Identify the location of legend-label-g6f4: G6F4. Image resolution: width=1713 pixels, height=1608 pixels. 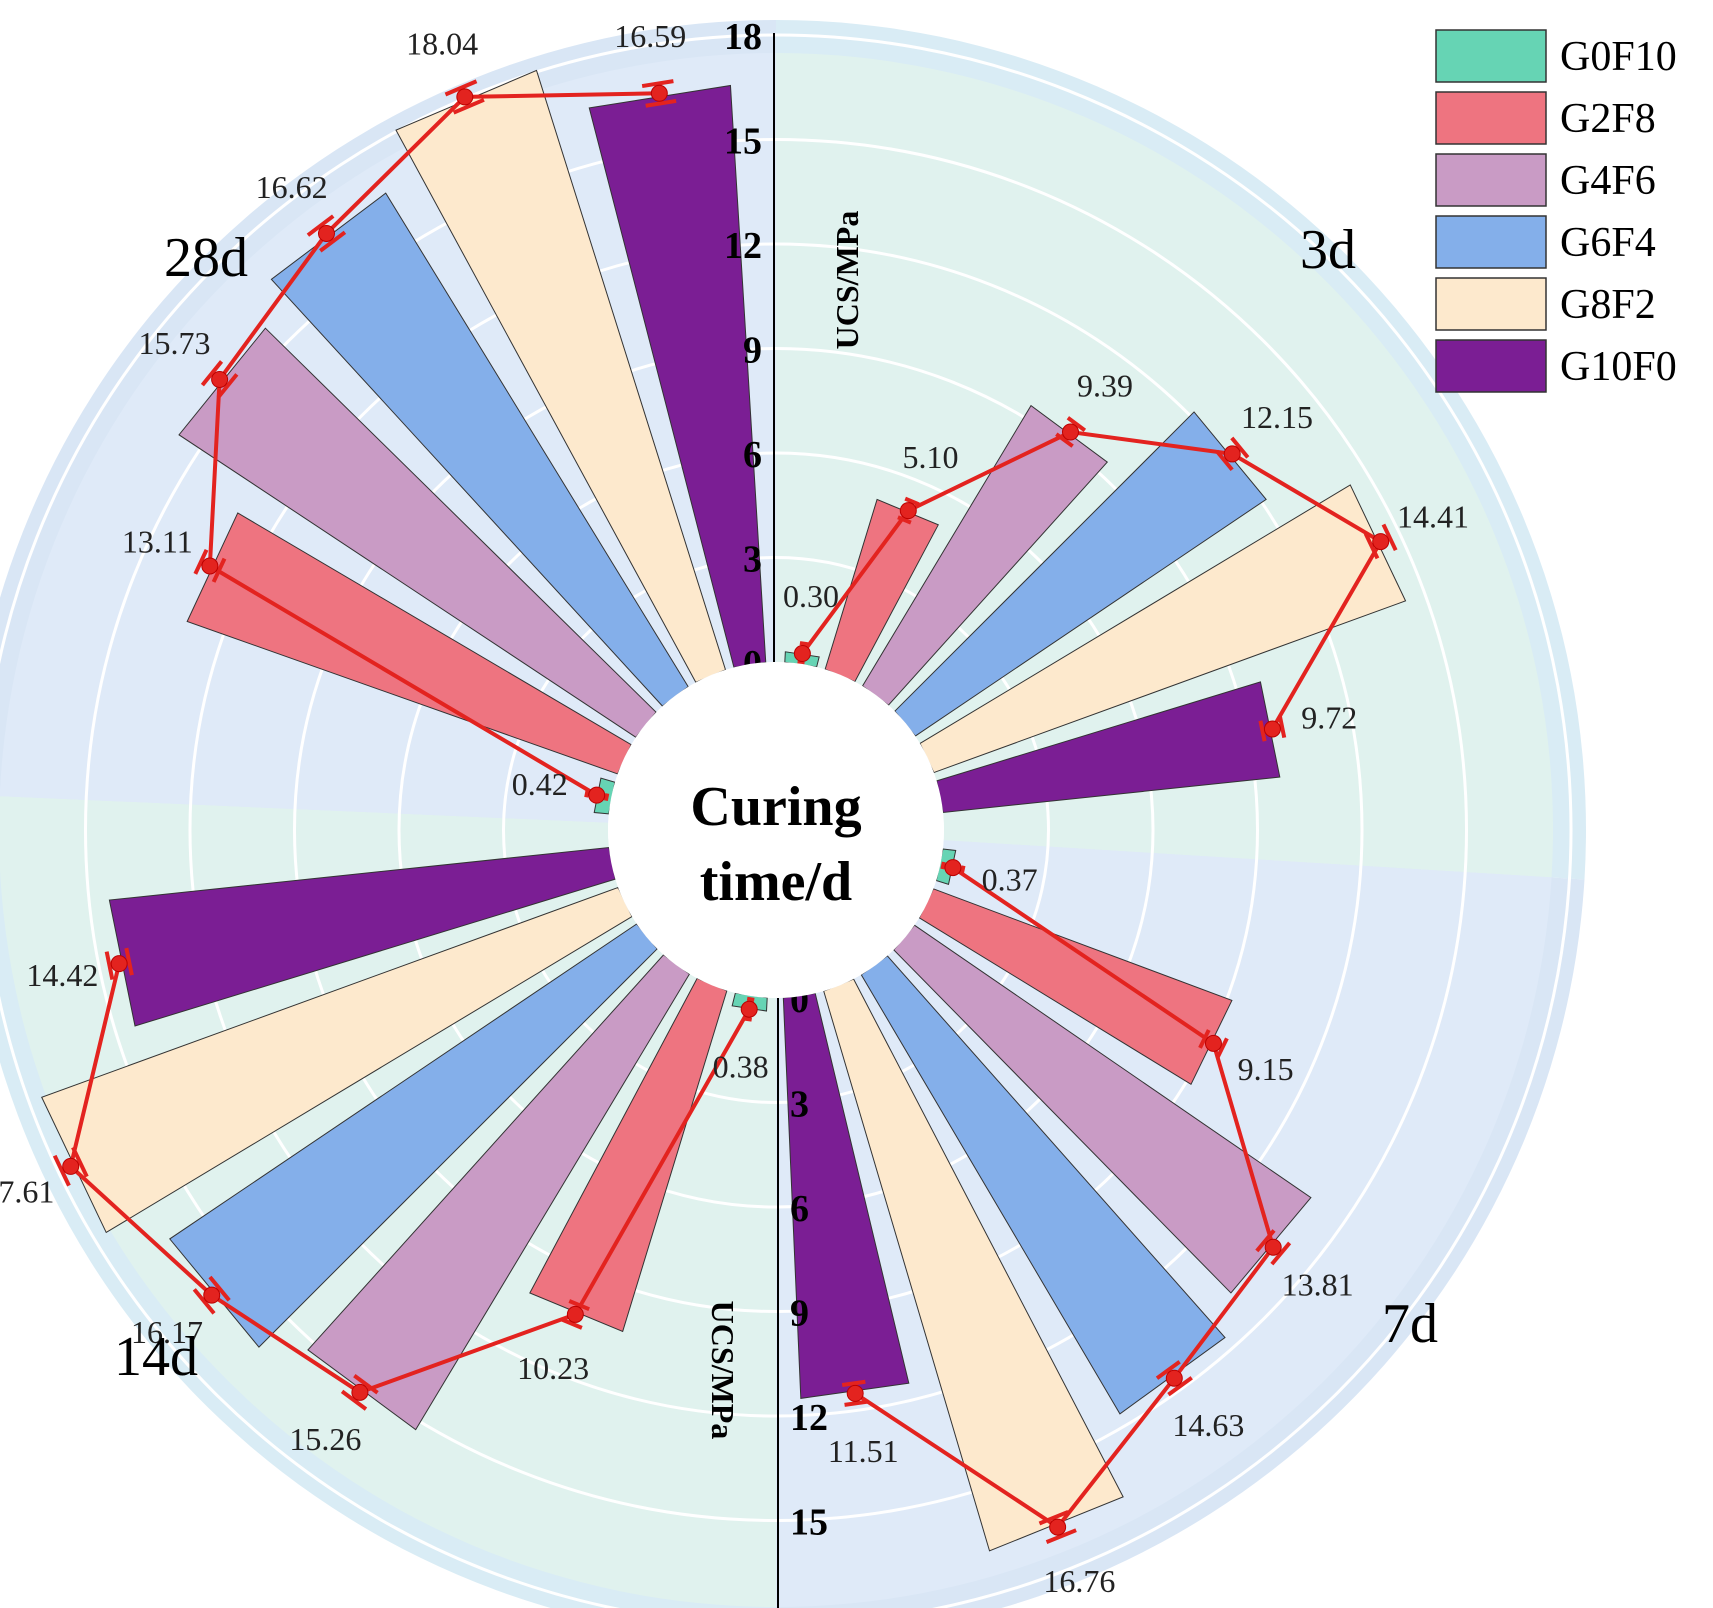
(1608, 243).